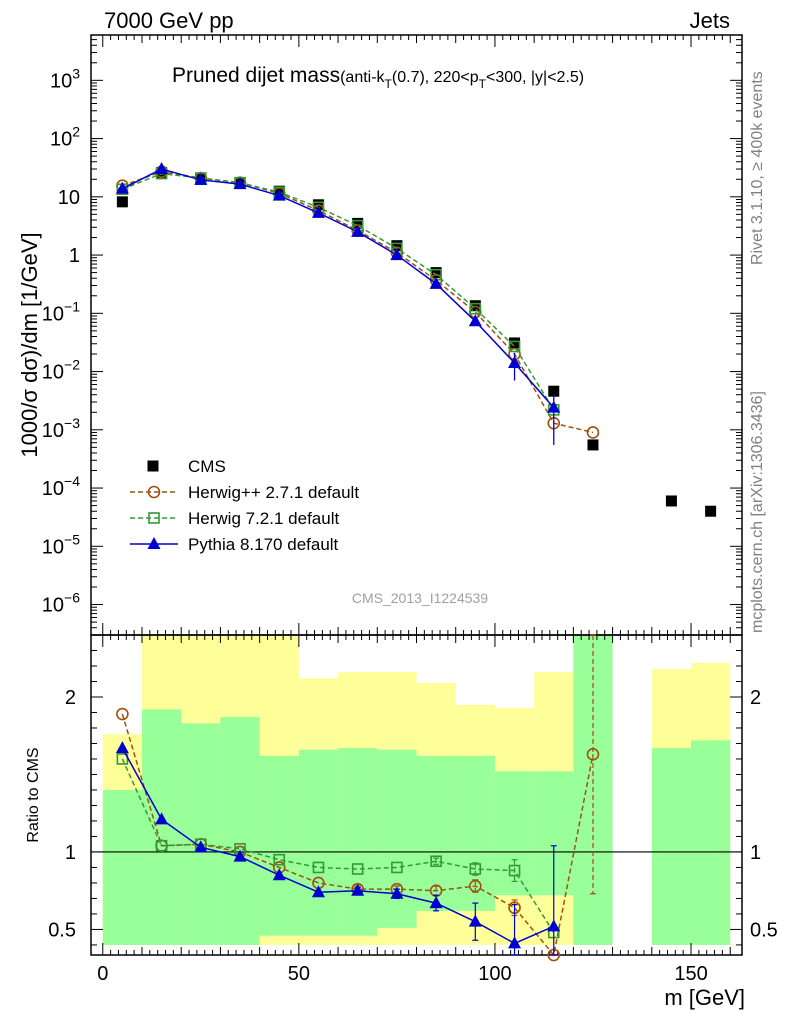 This screenshot has height=1024, width=786. I want to click on energy-label: 7000 GeV pp, so click(169, 20).